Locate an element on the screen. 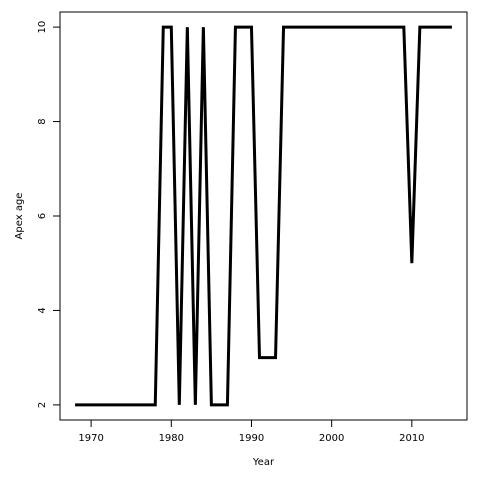  y-tick-label: 10 is located at coordinates (42, 27).